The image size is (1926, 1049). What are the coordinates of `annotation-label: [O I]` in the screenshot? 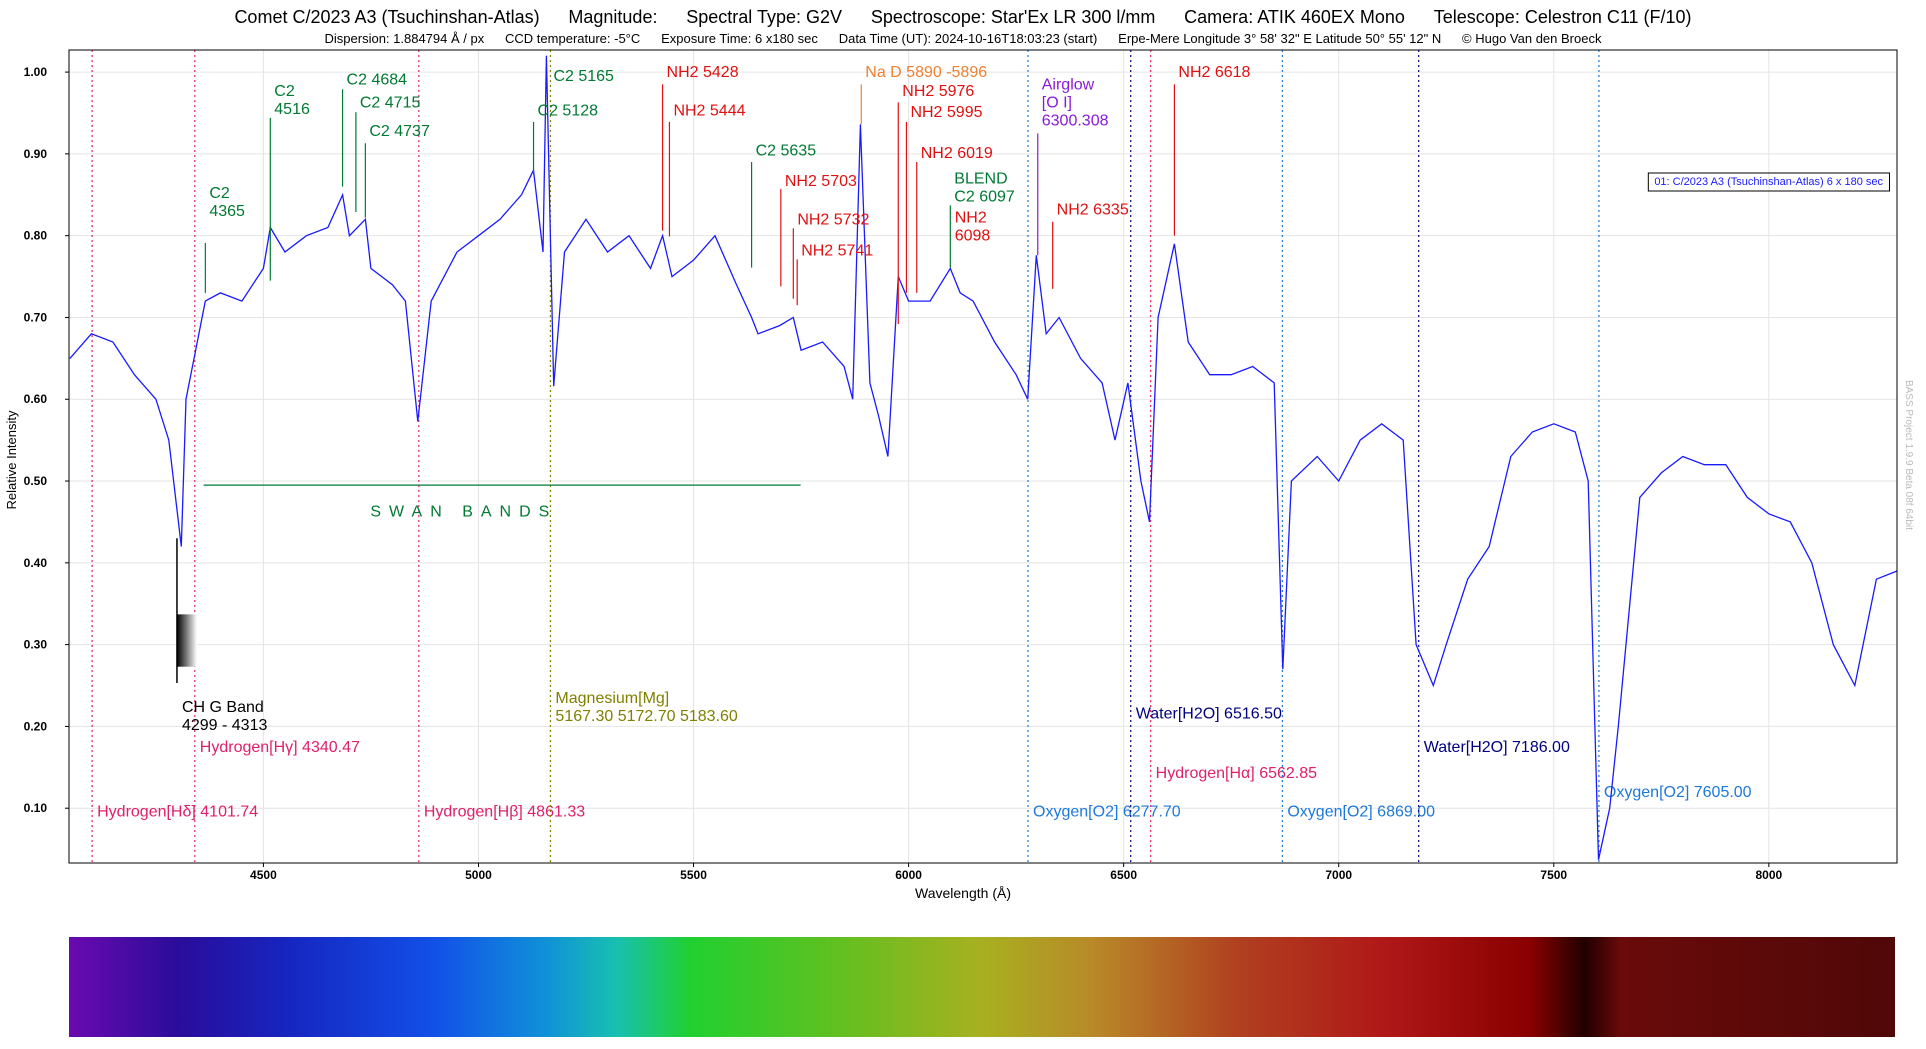 It's located at (1057, 102).